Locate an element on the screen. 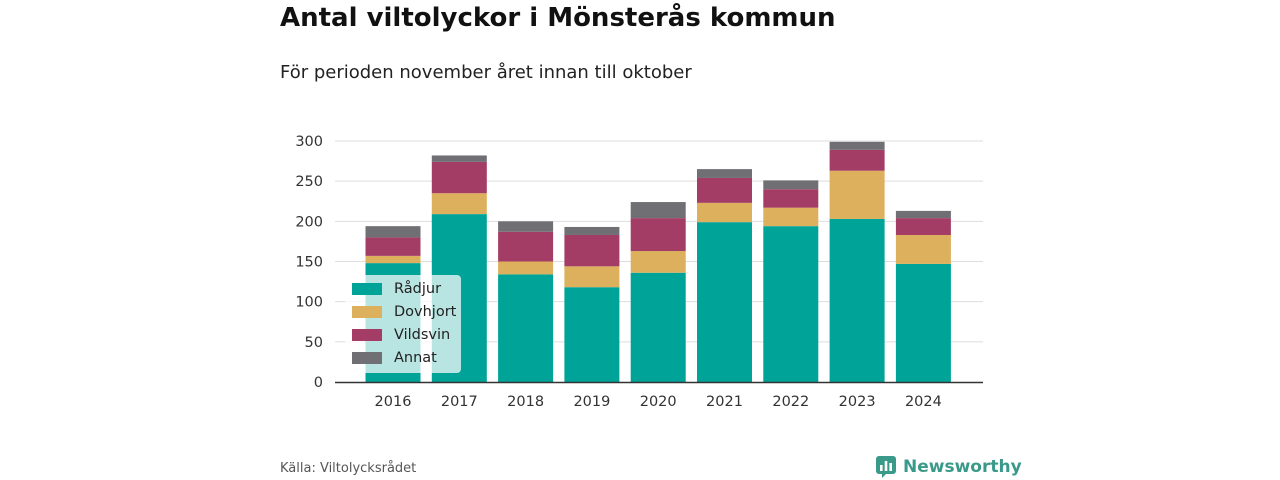  legend-item-radjur: Rådjur is located at coordinates (396, 289).